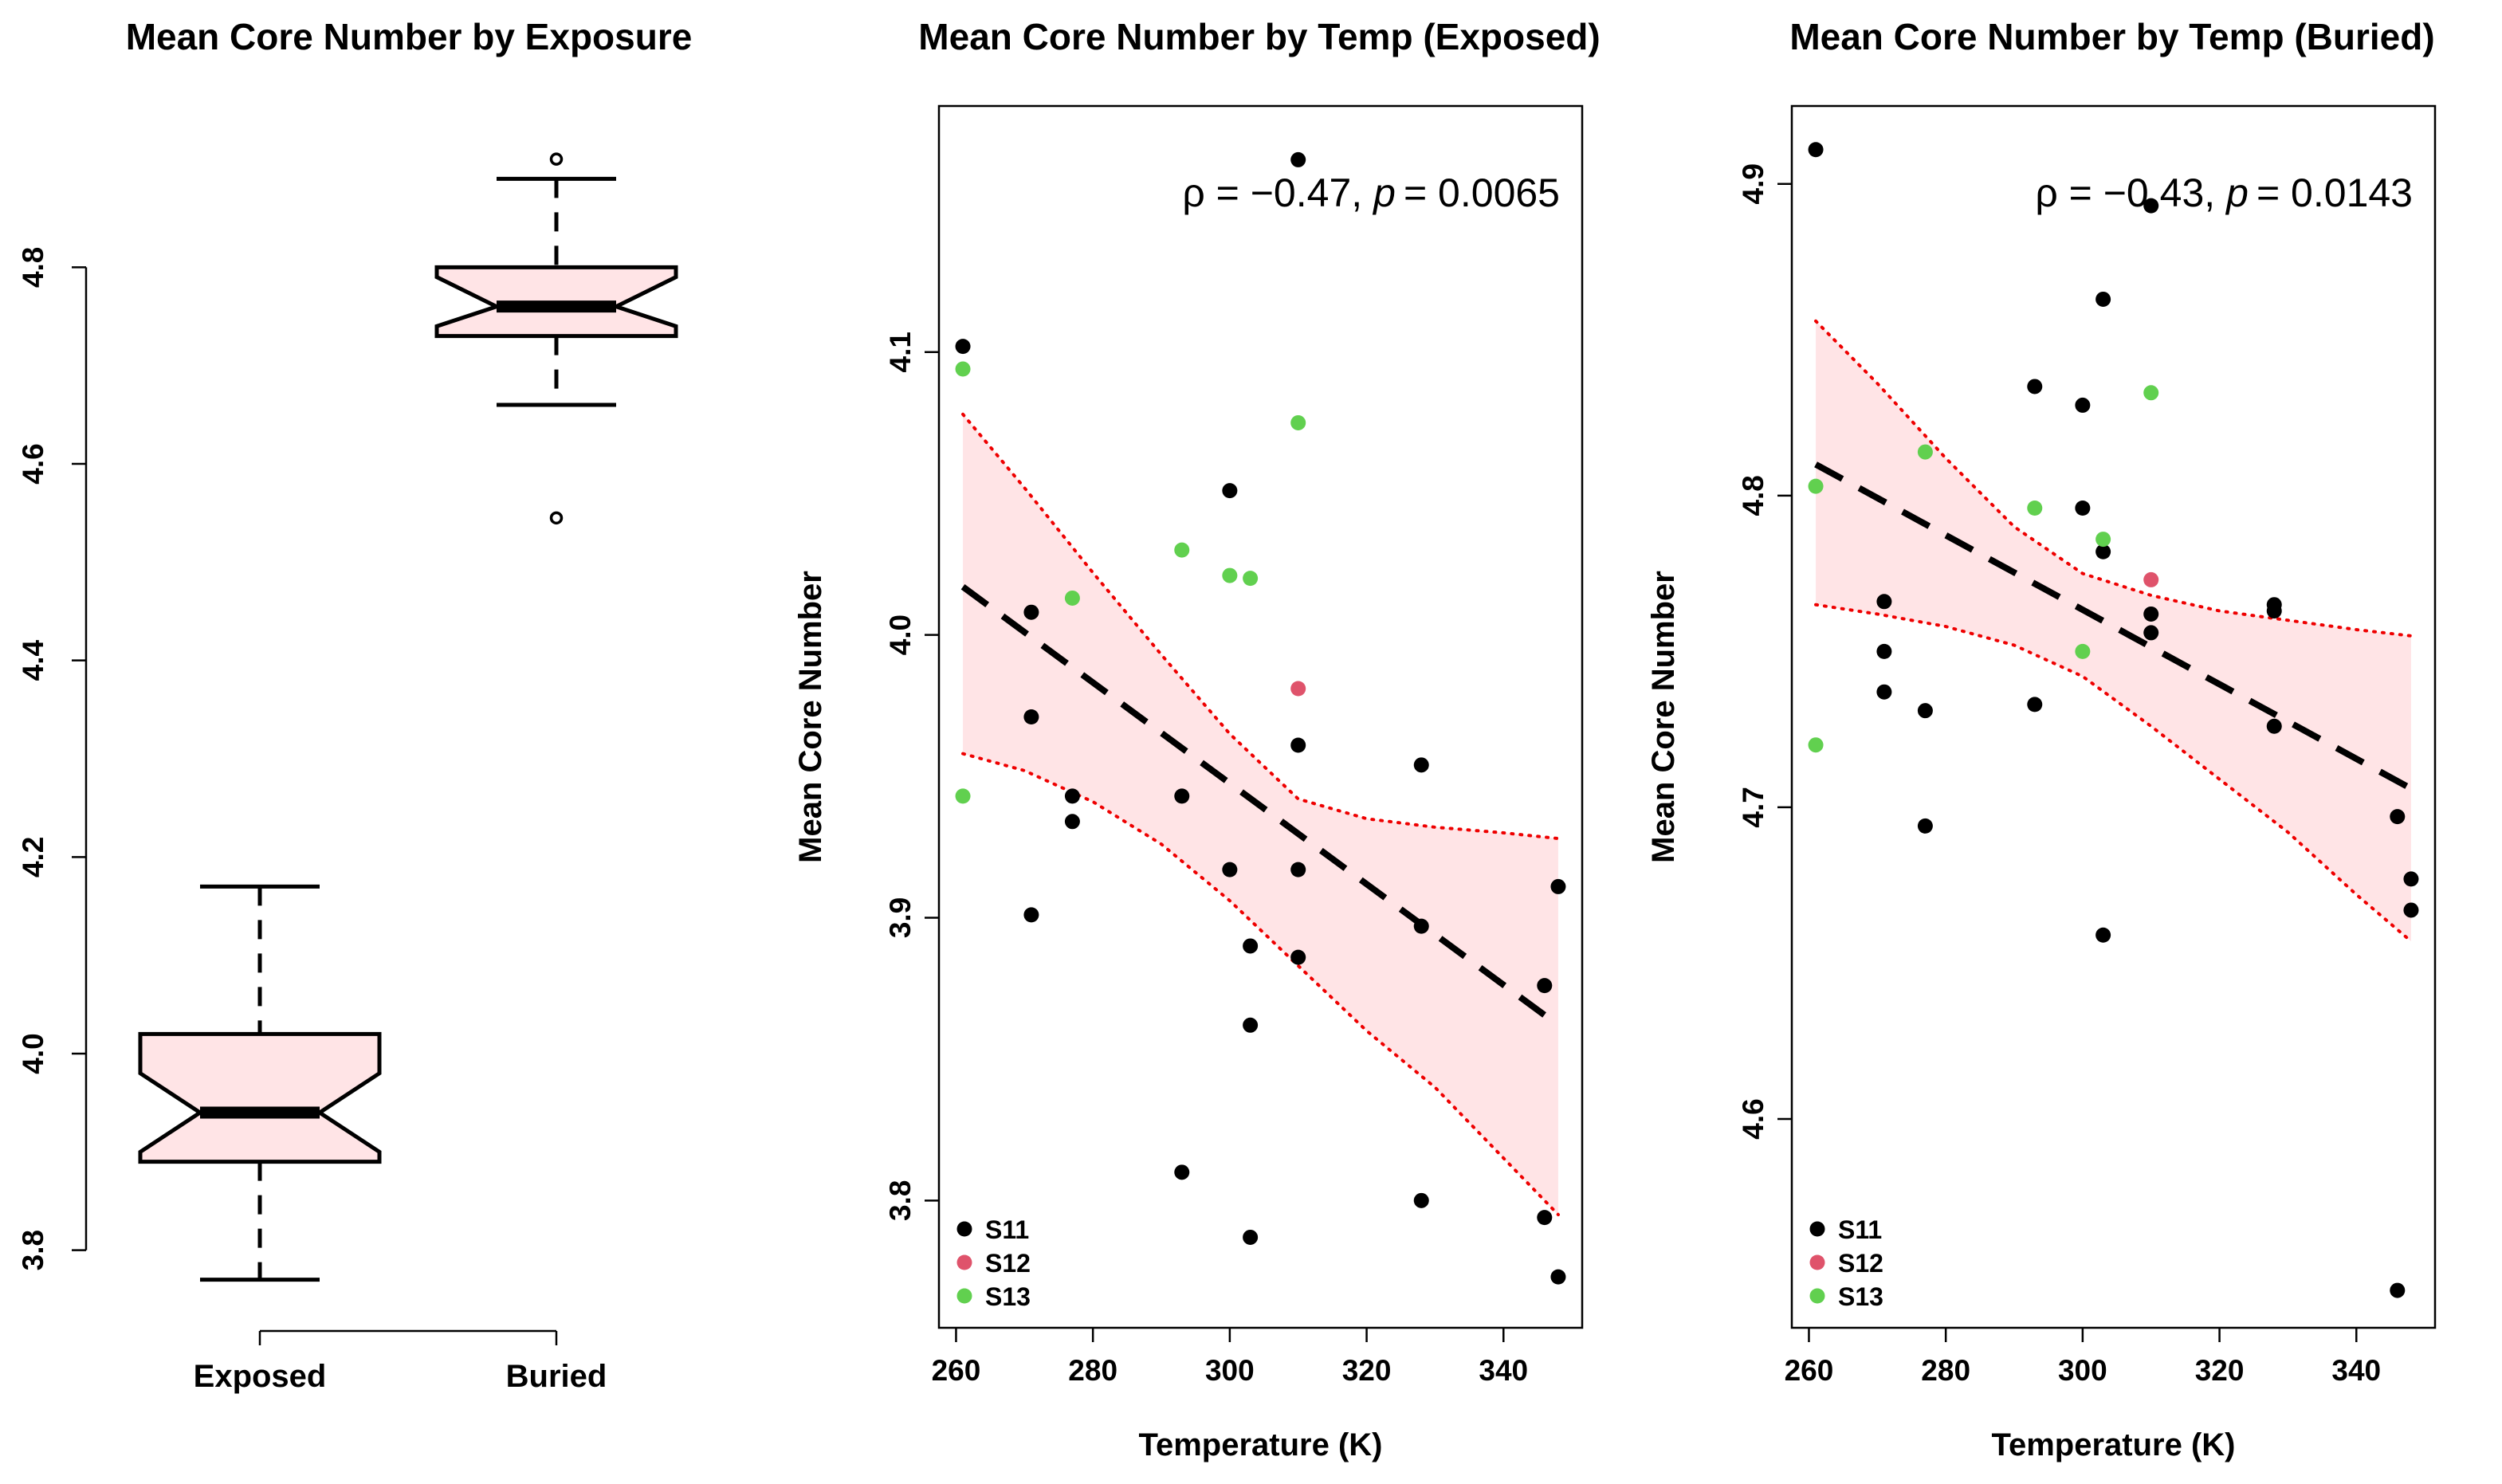  I want to click on outlier-point-buried, so click(556, 518).